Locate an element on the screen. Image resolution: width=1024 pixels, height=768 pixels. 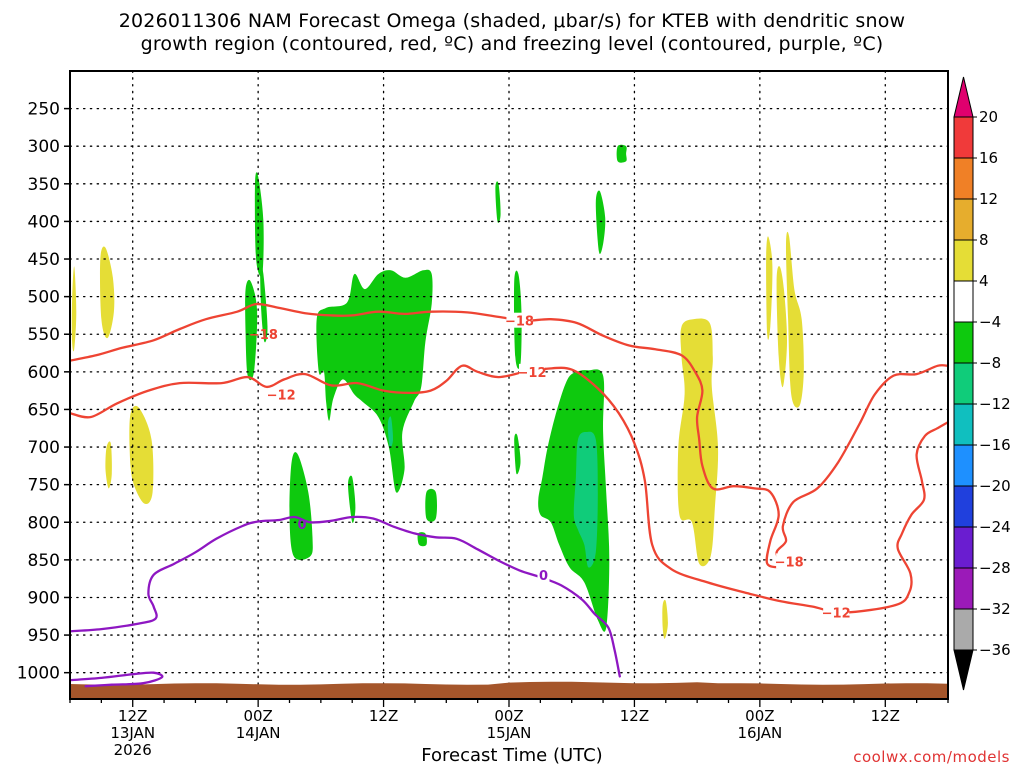
x-tick-label-6-0: 12Z is located at coordinates (132, 716).